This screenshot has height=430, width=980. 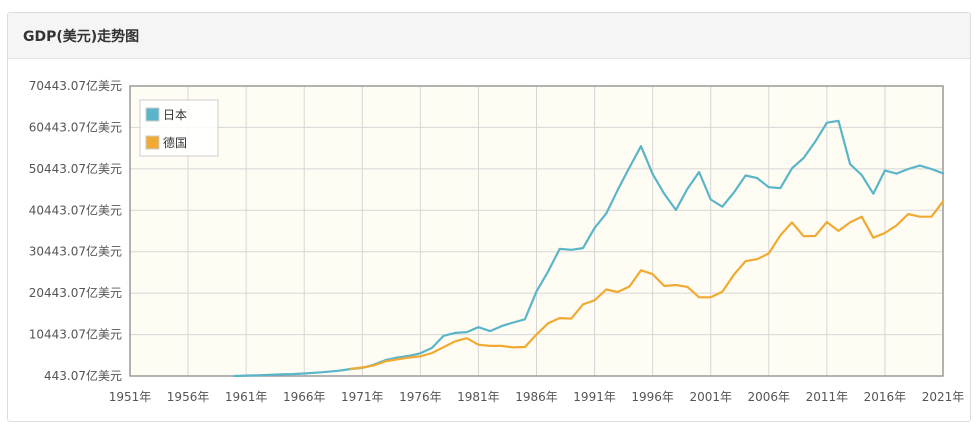 What do you see at coordinates (75, 209) in the screenshot?
I see `y-tick-label: 40443.07亿美元` at bounding box center [75, 209].